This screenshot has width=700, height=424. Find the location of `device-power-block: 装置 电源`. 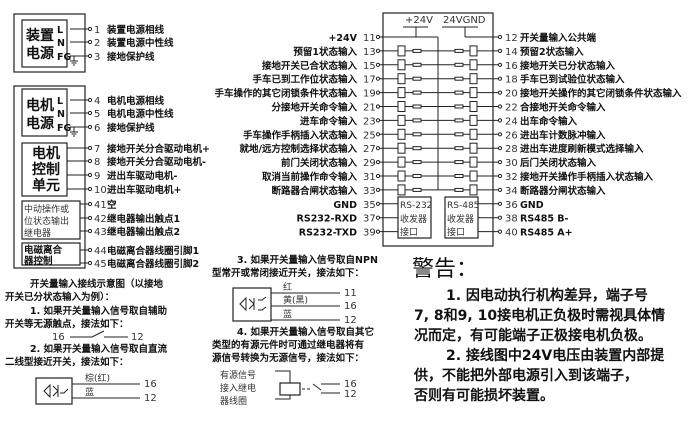

device-power-block: 装置 电源 is located at coordinates (49, 43).